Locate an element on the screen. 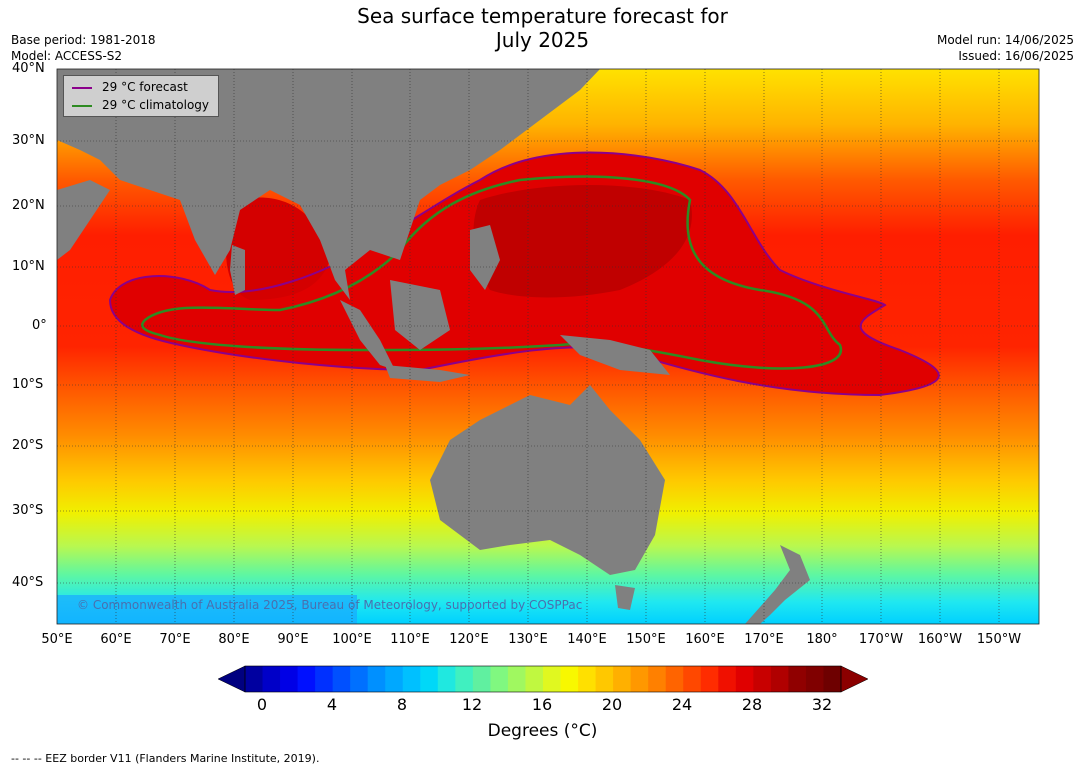 The width and height of the screenshot is (1085, 770). lat-label: 20°N is located at coordinates (28, 205).